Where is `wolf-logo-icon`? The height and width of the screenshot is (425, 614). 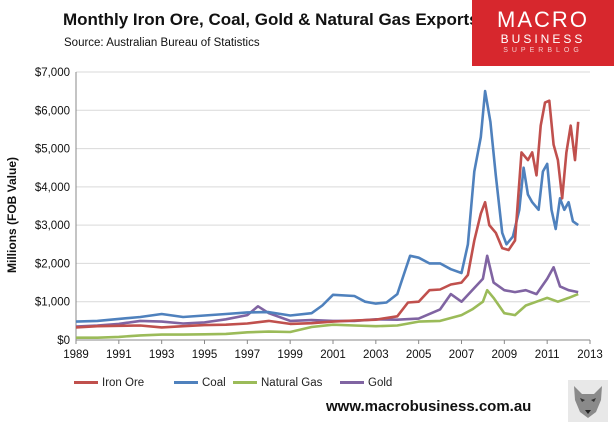 wolf-logo-icon is located at coordinates (588, 401).